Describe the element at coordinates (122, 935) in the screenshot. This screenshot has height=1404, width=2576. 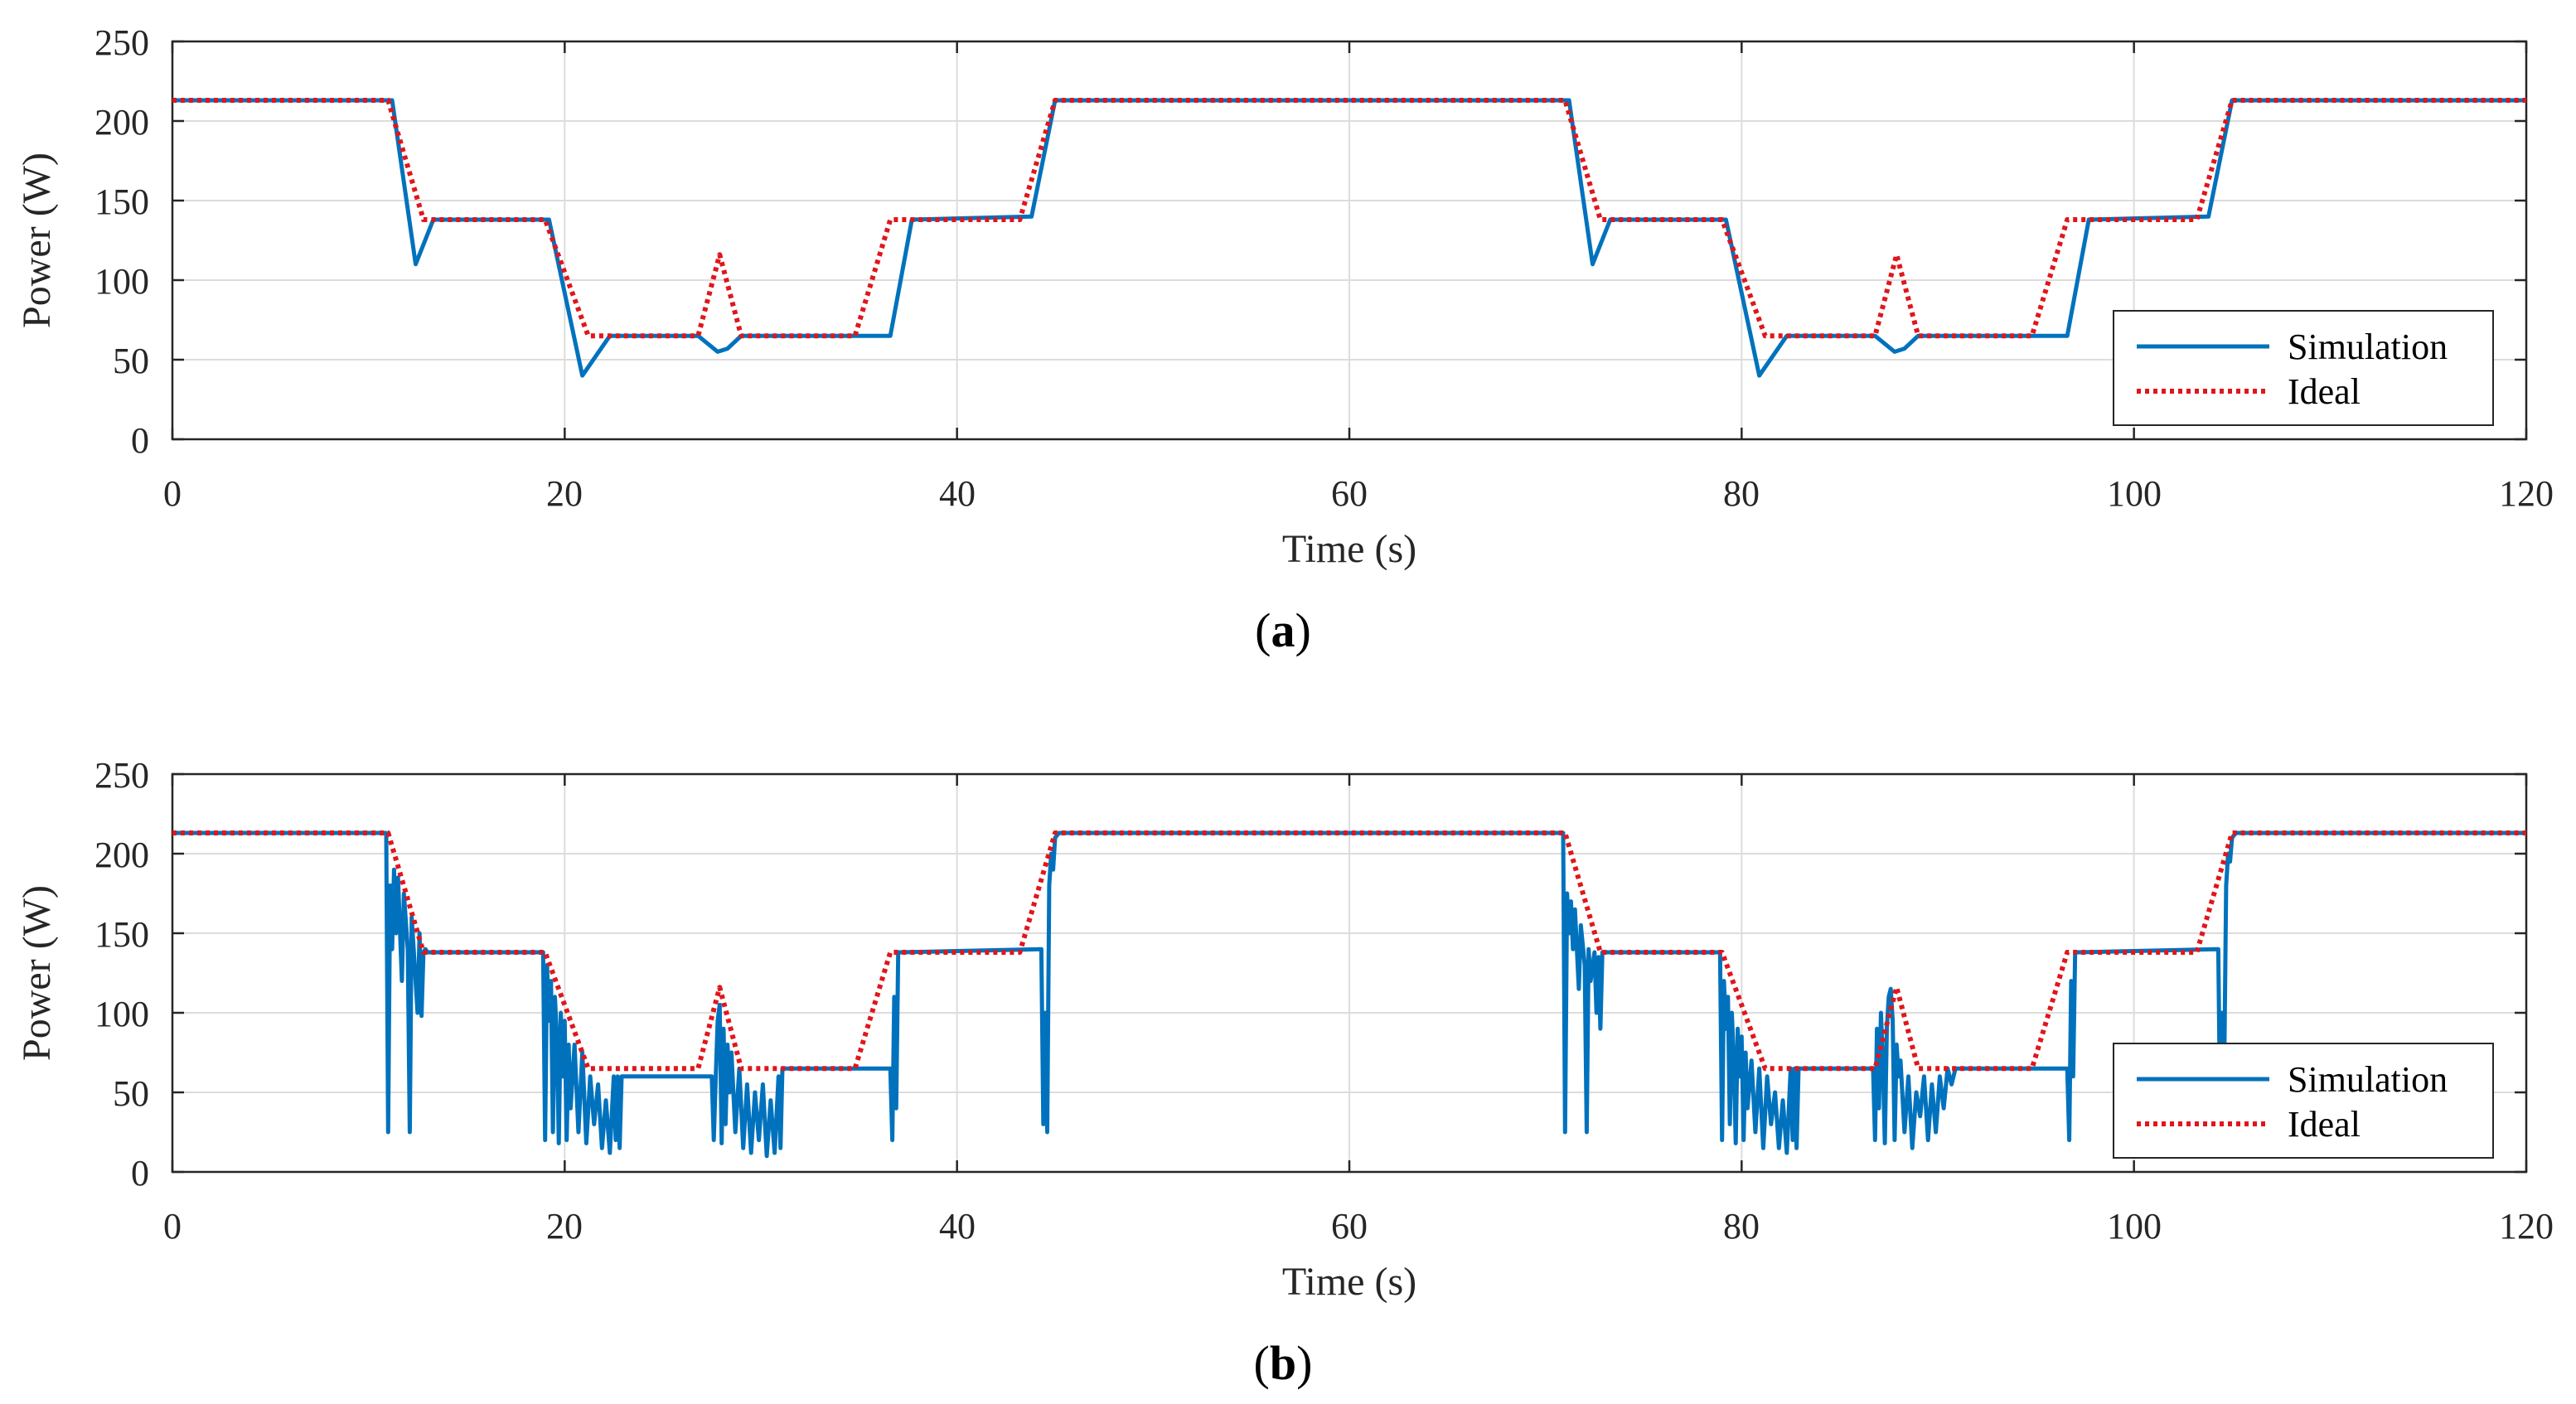
I see `panel-b-ytick-label: 150` at that location.